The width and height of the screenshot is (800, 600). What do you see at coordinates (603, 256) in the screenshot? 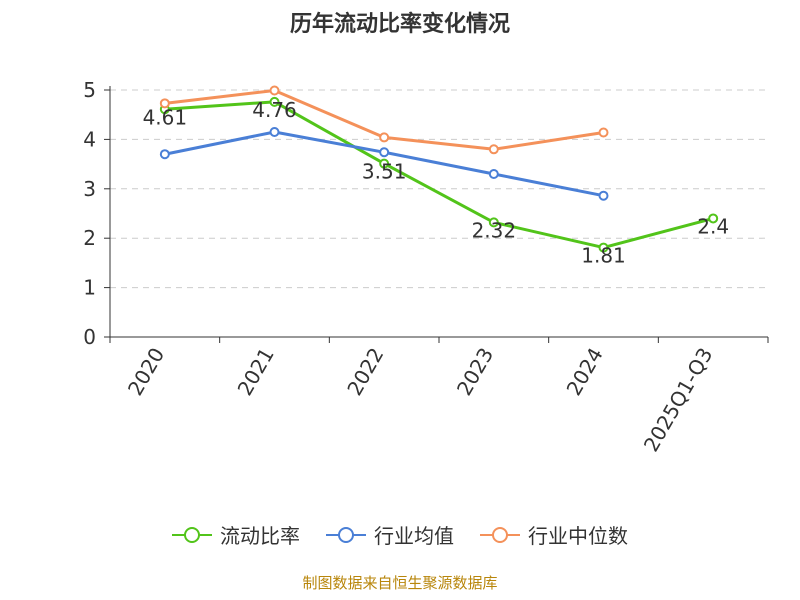
I see `data-label: 1.81` at bounding box center [603, 256].